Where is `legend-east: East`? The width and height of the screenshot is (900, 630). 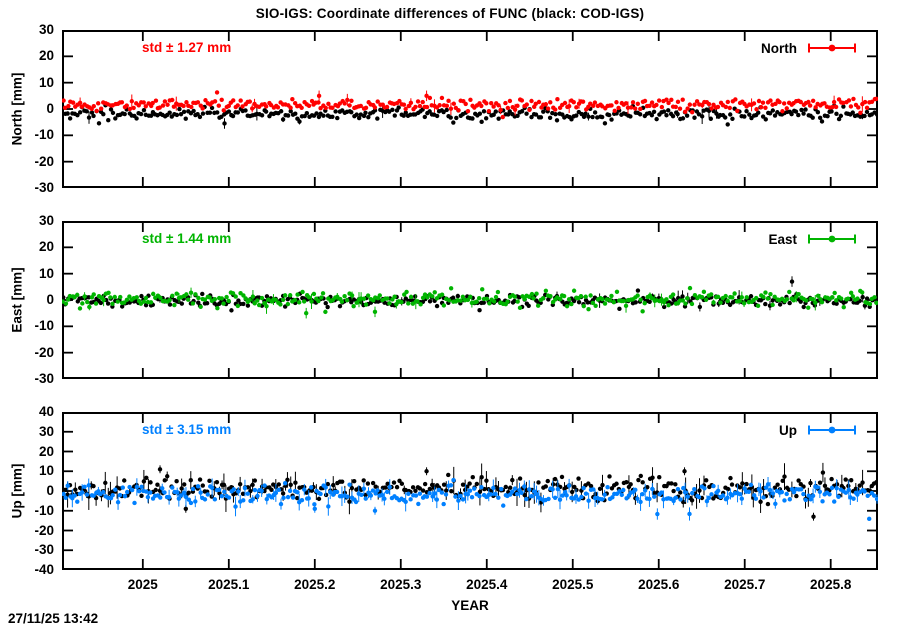
legend-east: East is located at coordinates (748, 239).